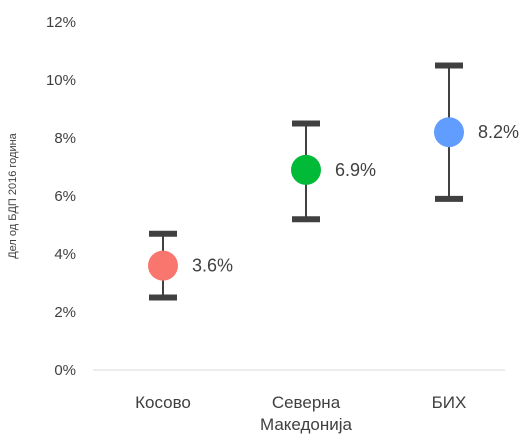 The width and height of the screenshot is (526, 437). I want to click on category-label: БИХ, so click(449, 402).